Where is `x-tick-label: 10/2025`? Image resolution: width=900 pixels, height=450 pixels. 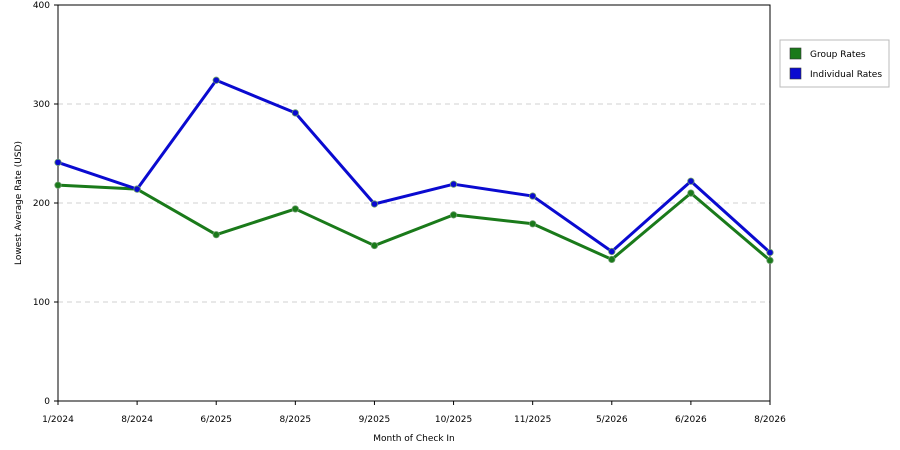 x-tick-label: 10/2025 is located at coordinates (453, 420).